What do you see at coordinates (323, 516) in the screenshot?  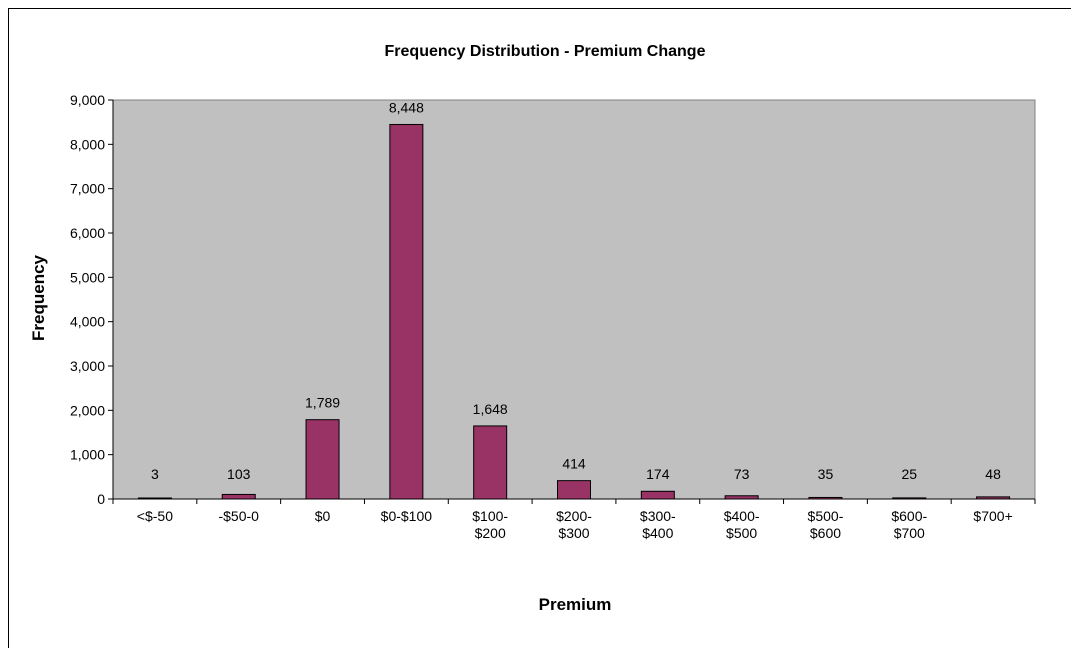 I see `x-tick-label: $0` at bounding box center [323, 516].